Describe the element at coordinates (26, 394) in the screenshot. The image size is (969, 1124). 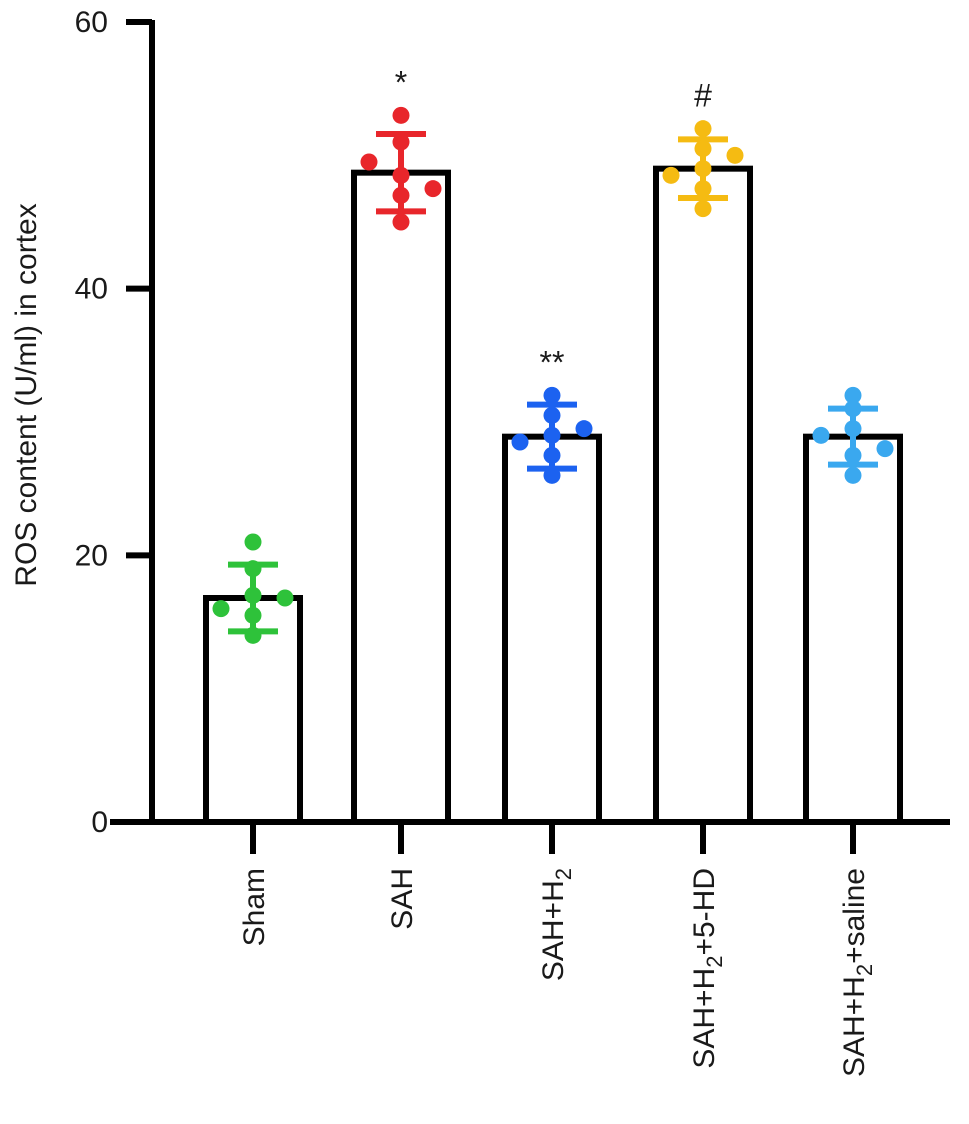
I see `y-axis-title: ROS content (U/ml) in cortex` at that location.